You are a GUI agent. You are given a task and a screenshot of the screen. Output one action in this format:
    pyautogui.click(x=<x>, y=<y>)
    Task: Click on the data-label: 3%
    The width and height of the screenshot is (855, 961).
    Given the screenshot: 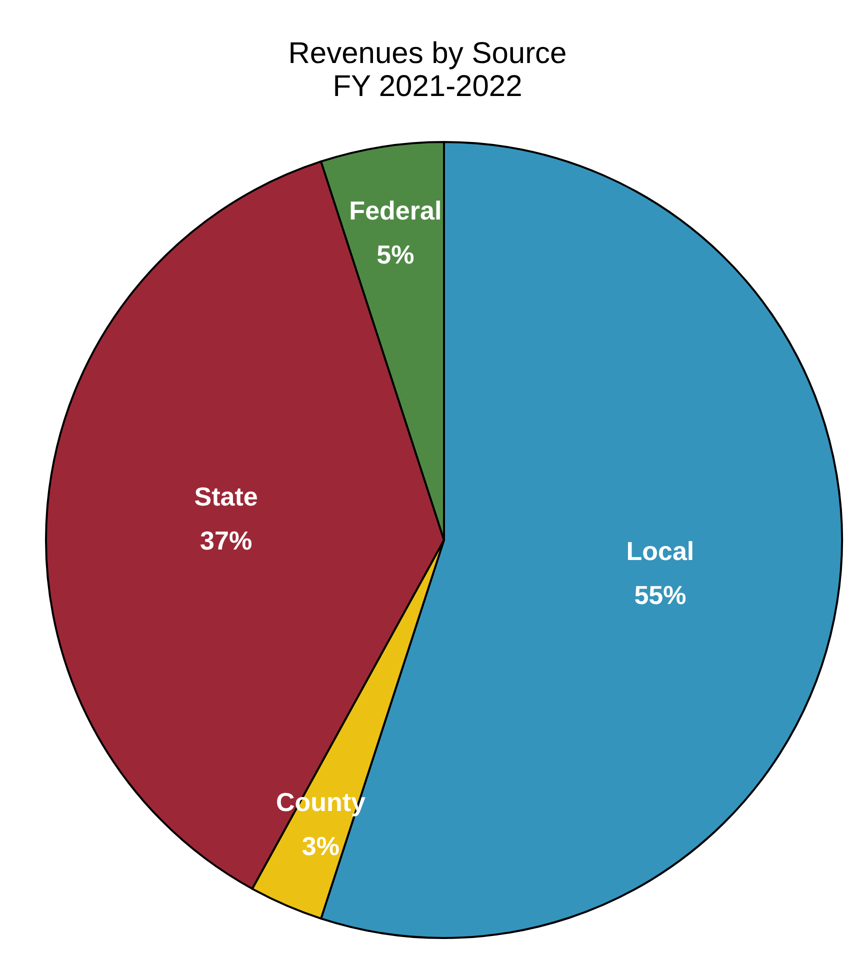 What is the action you would take?
    pyautogui.click(x=321, y=845)
    